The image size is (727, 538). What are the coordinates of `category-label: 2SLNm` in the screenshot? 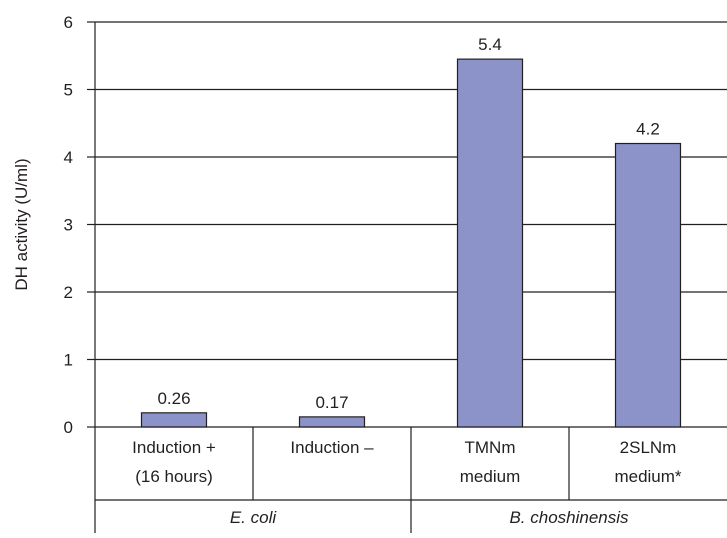 It's located at (648, 447).